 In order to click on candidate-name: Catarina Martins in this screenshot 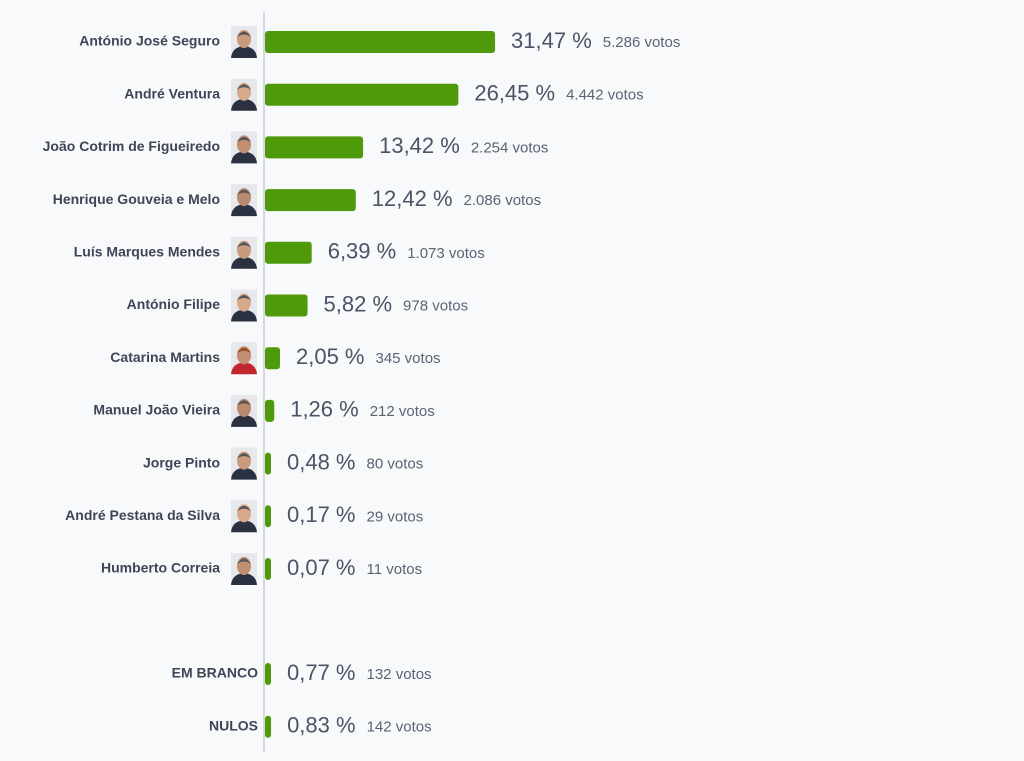, I will do `click(165, 357)`.